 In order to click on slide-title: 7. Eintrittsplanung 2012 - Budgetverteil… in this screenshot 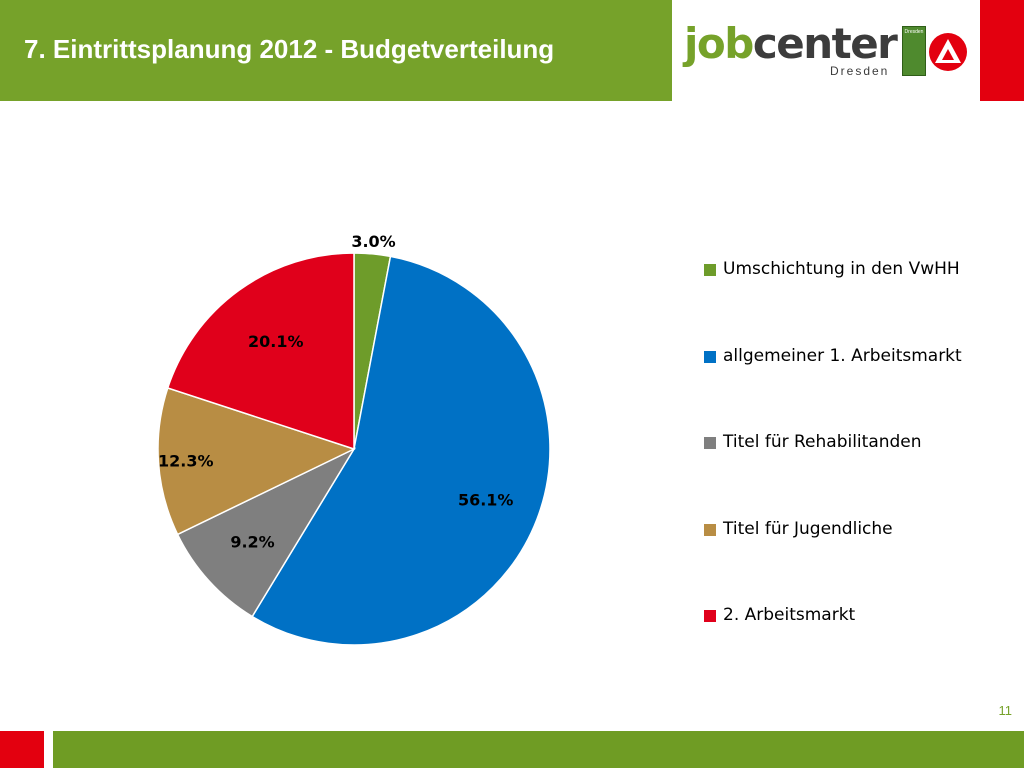, I will do `click(289, 49)`.